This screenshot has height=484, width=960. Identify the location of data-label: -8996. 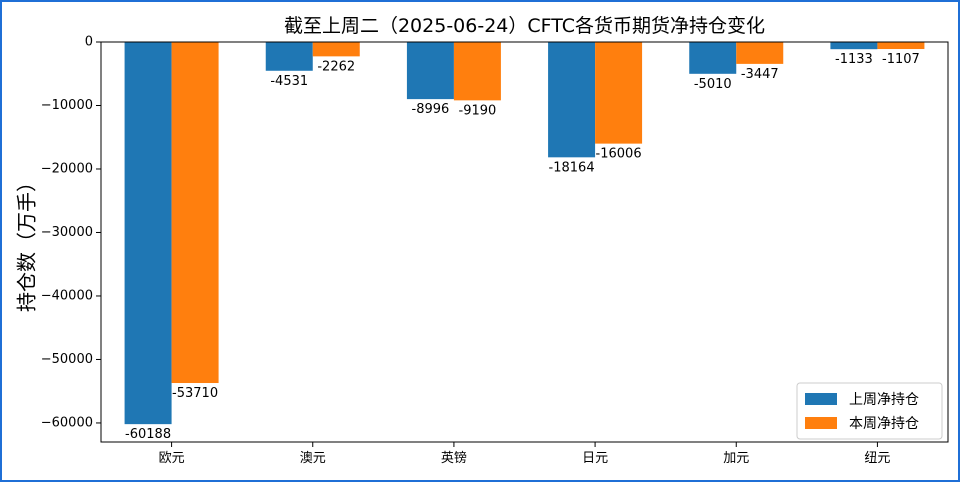
(431, 109).